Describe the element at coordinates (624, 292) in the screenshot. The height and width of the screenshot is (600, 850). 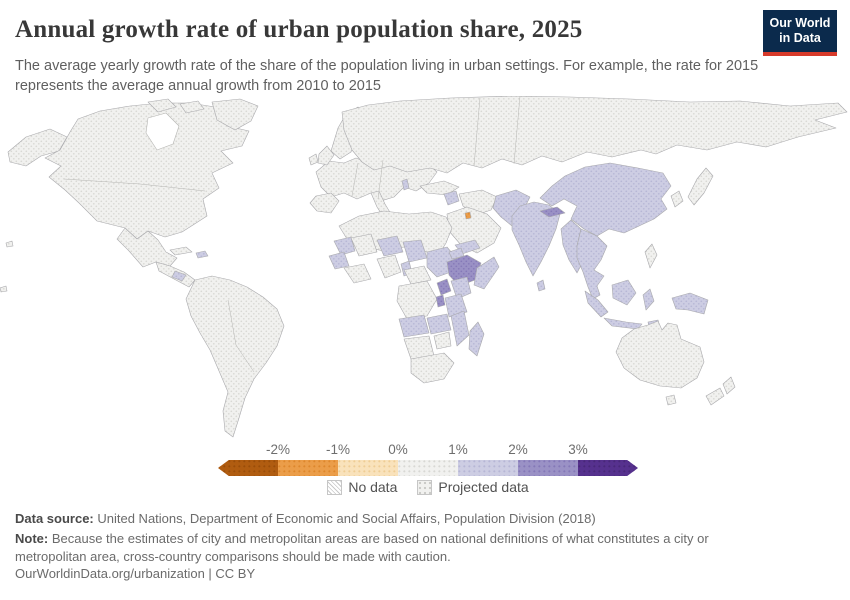
I see `map-region-borneo` at that location.